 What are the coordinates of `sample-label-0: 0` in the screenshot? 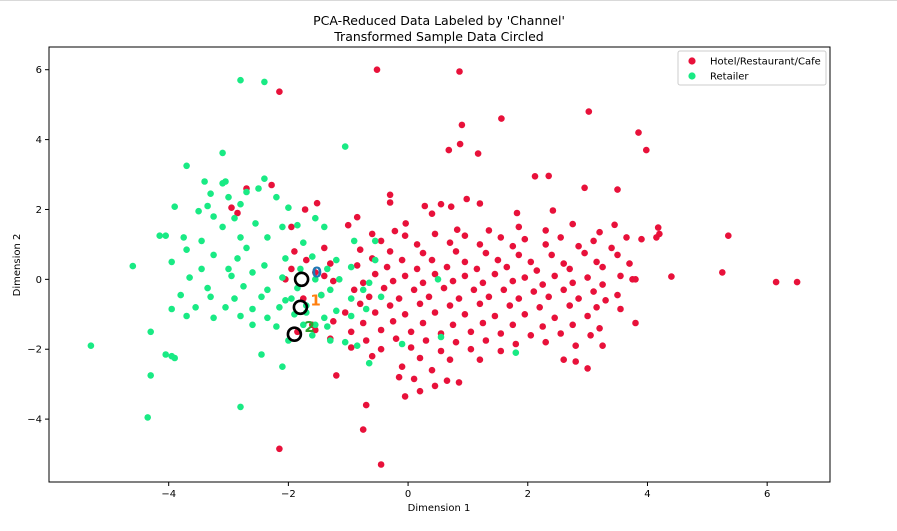 It's located at (317, 272).